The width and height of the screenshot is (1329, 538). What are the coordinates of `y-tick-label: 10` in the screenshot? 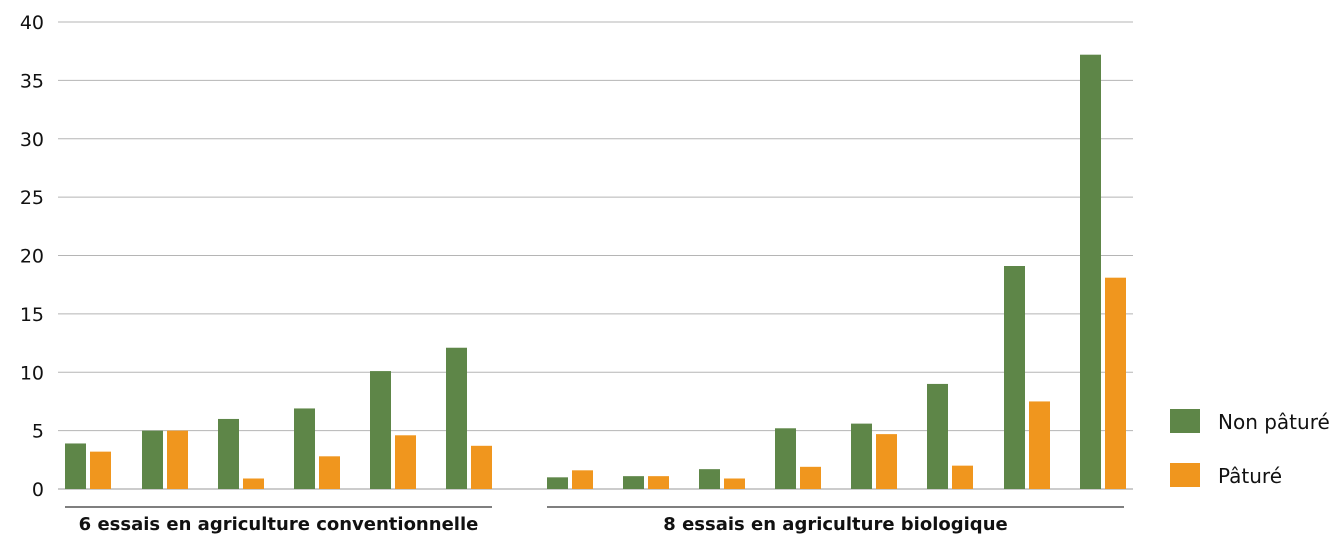 It's located at (32, 373).